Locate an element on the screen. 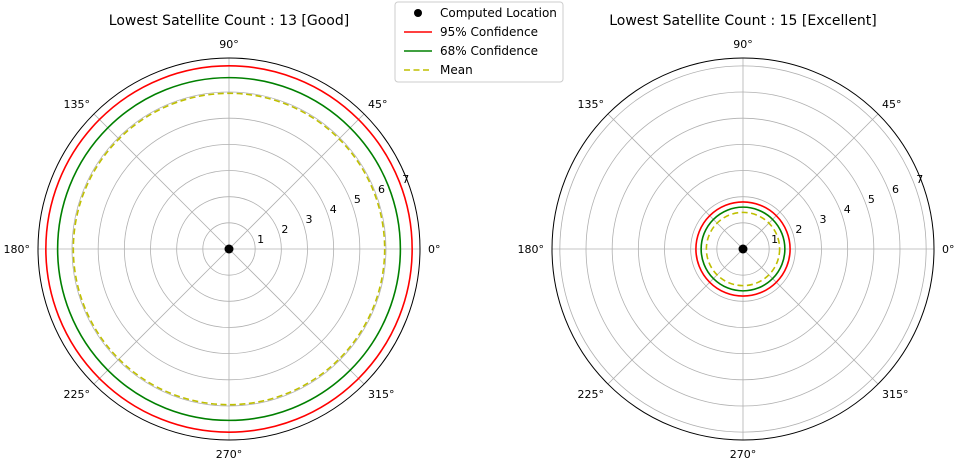  legend-item: 68% Confidence is located at coordinates (471, 51).